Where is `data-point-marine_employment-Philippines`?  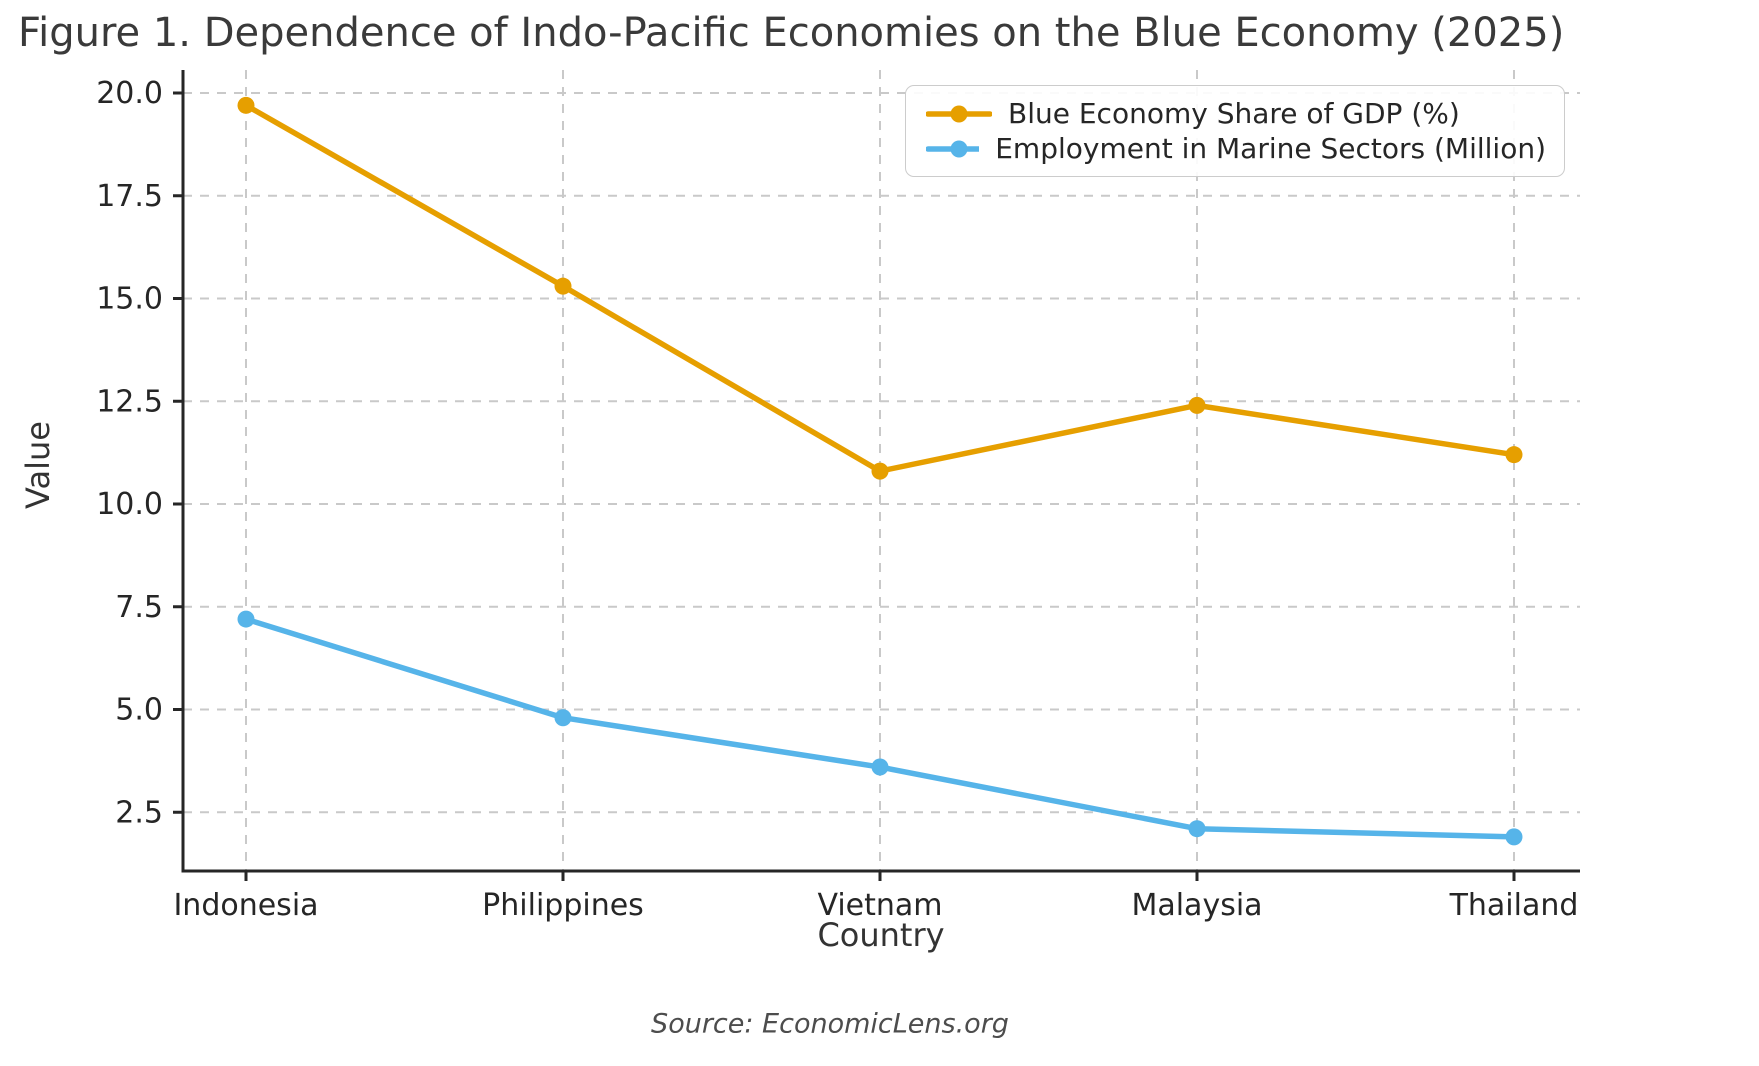 data-point-marine_employment-Philippines is located at coordinates (563, 718).